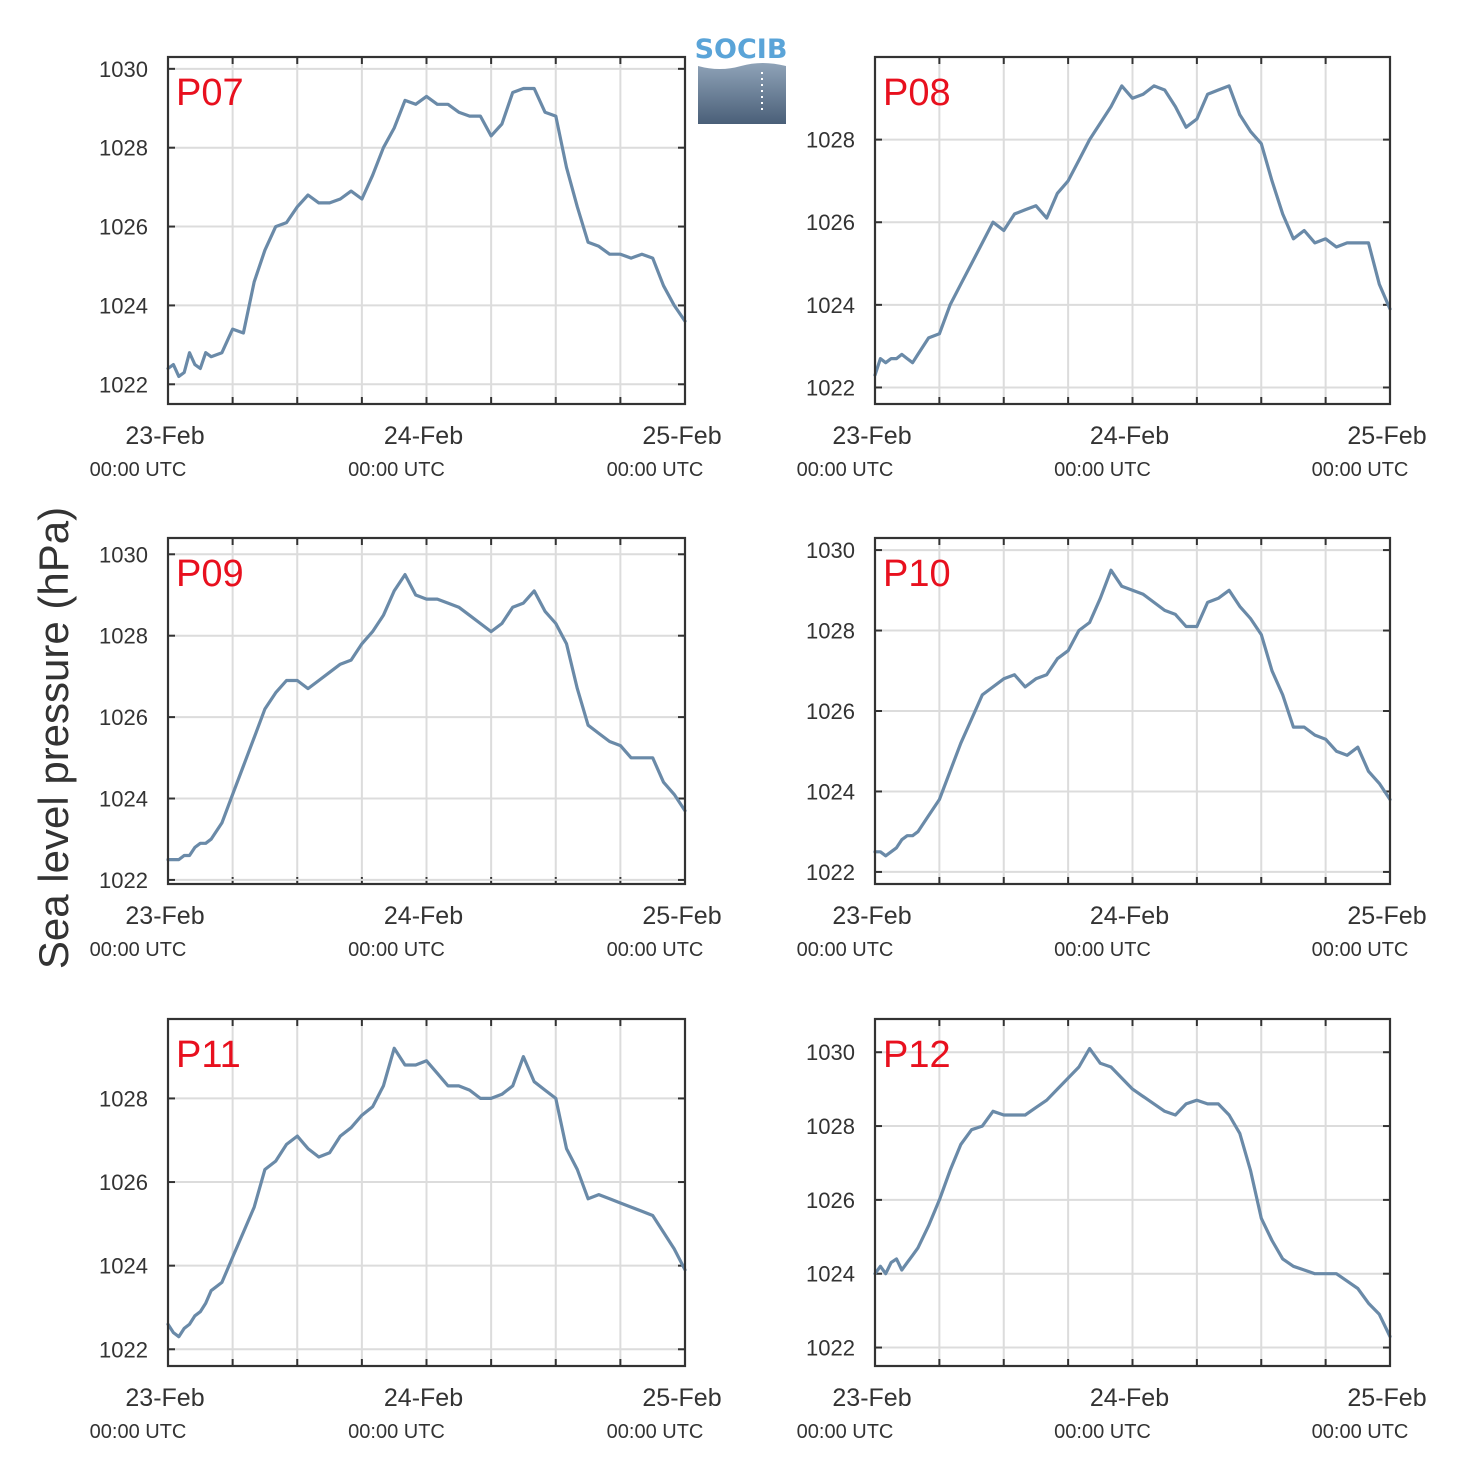 The height and width of the screenshot is (1474, 1464). What do you see at coordinates (210, 574) in the screenshot?
I see `panel-title: P09` at bounding box center [210, 574].